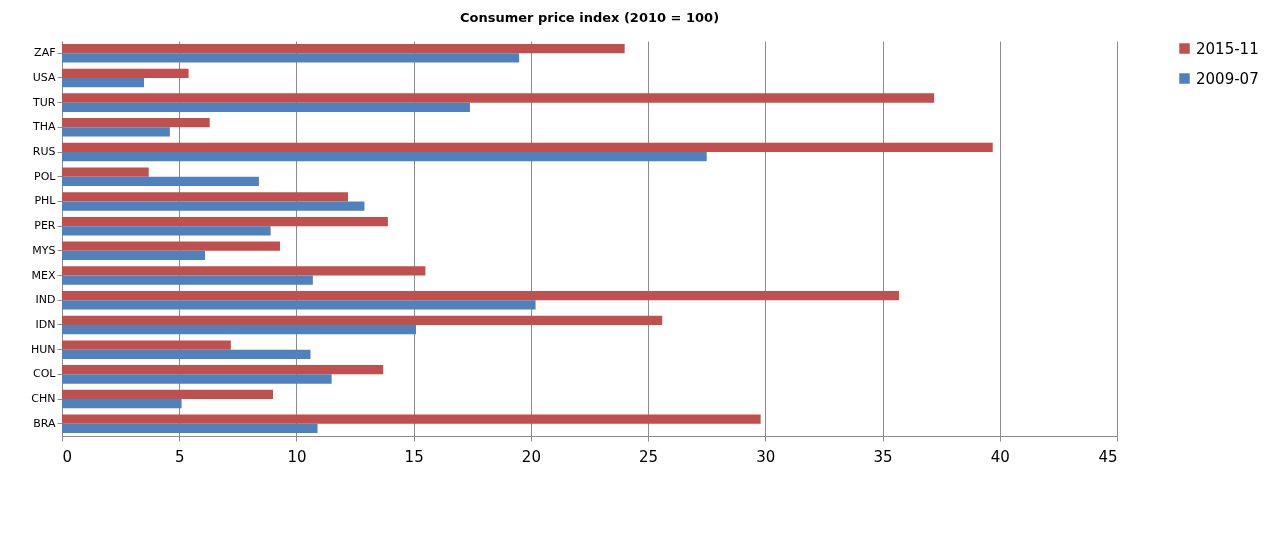 Image resolution: width=1283 pixels, height=537 pixels. Describe the element at coordinates (44, 152) in the screenshot. I see `y-tick-label: RUS` at that location.